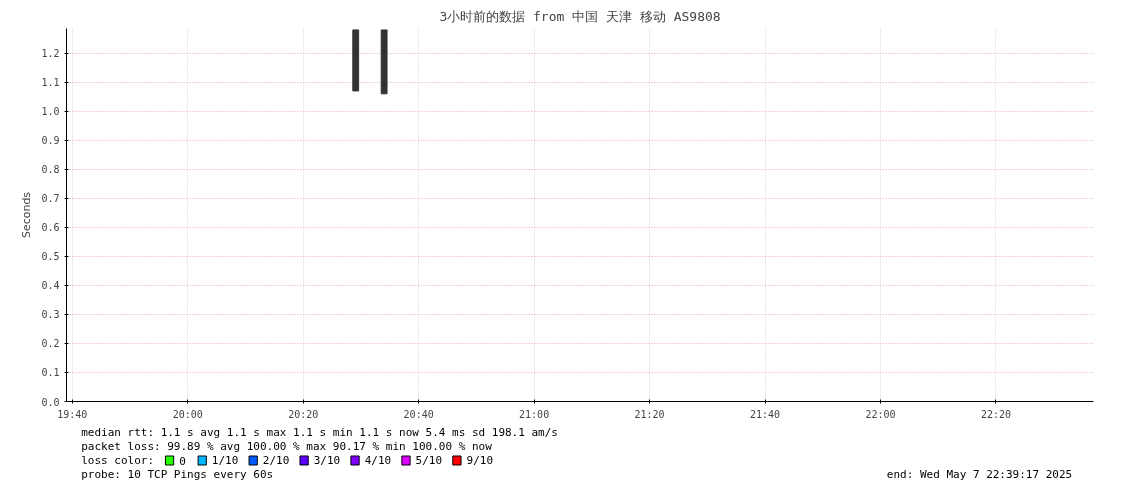 Image resolution: width=1121 pixels, height=494 pixels. I want to click on x-tick-label: 21:00, so click(534, 414).